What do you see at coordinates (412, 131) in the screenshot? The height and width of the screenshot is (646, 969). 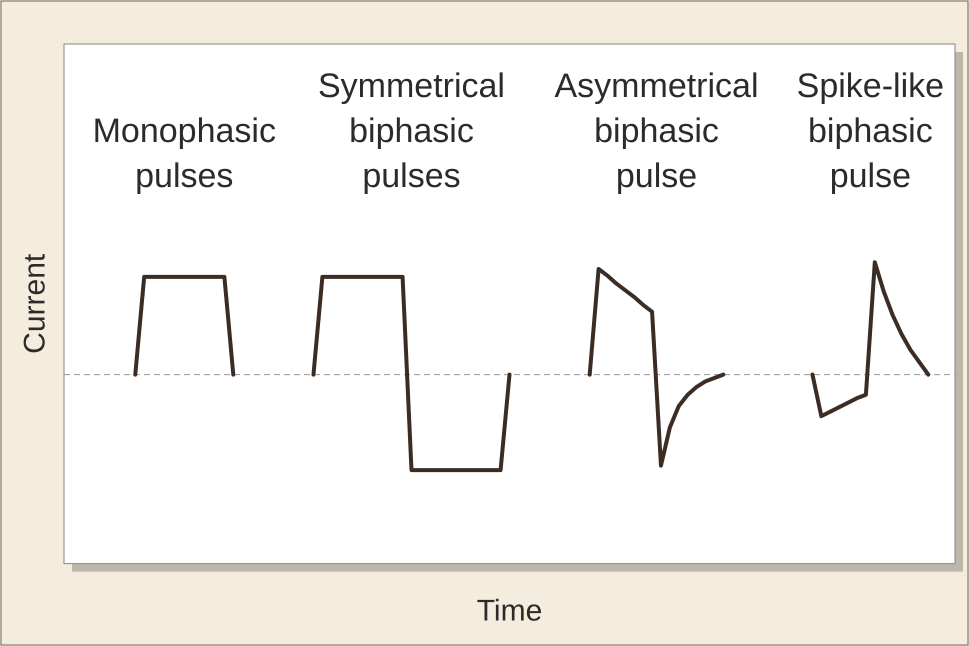 I see `text: Symmetrical biphasic pulses` at bounding box center [412, 131].